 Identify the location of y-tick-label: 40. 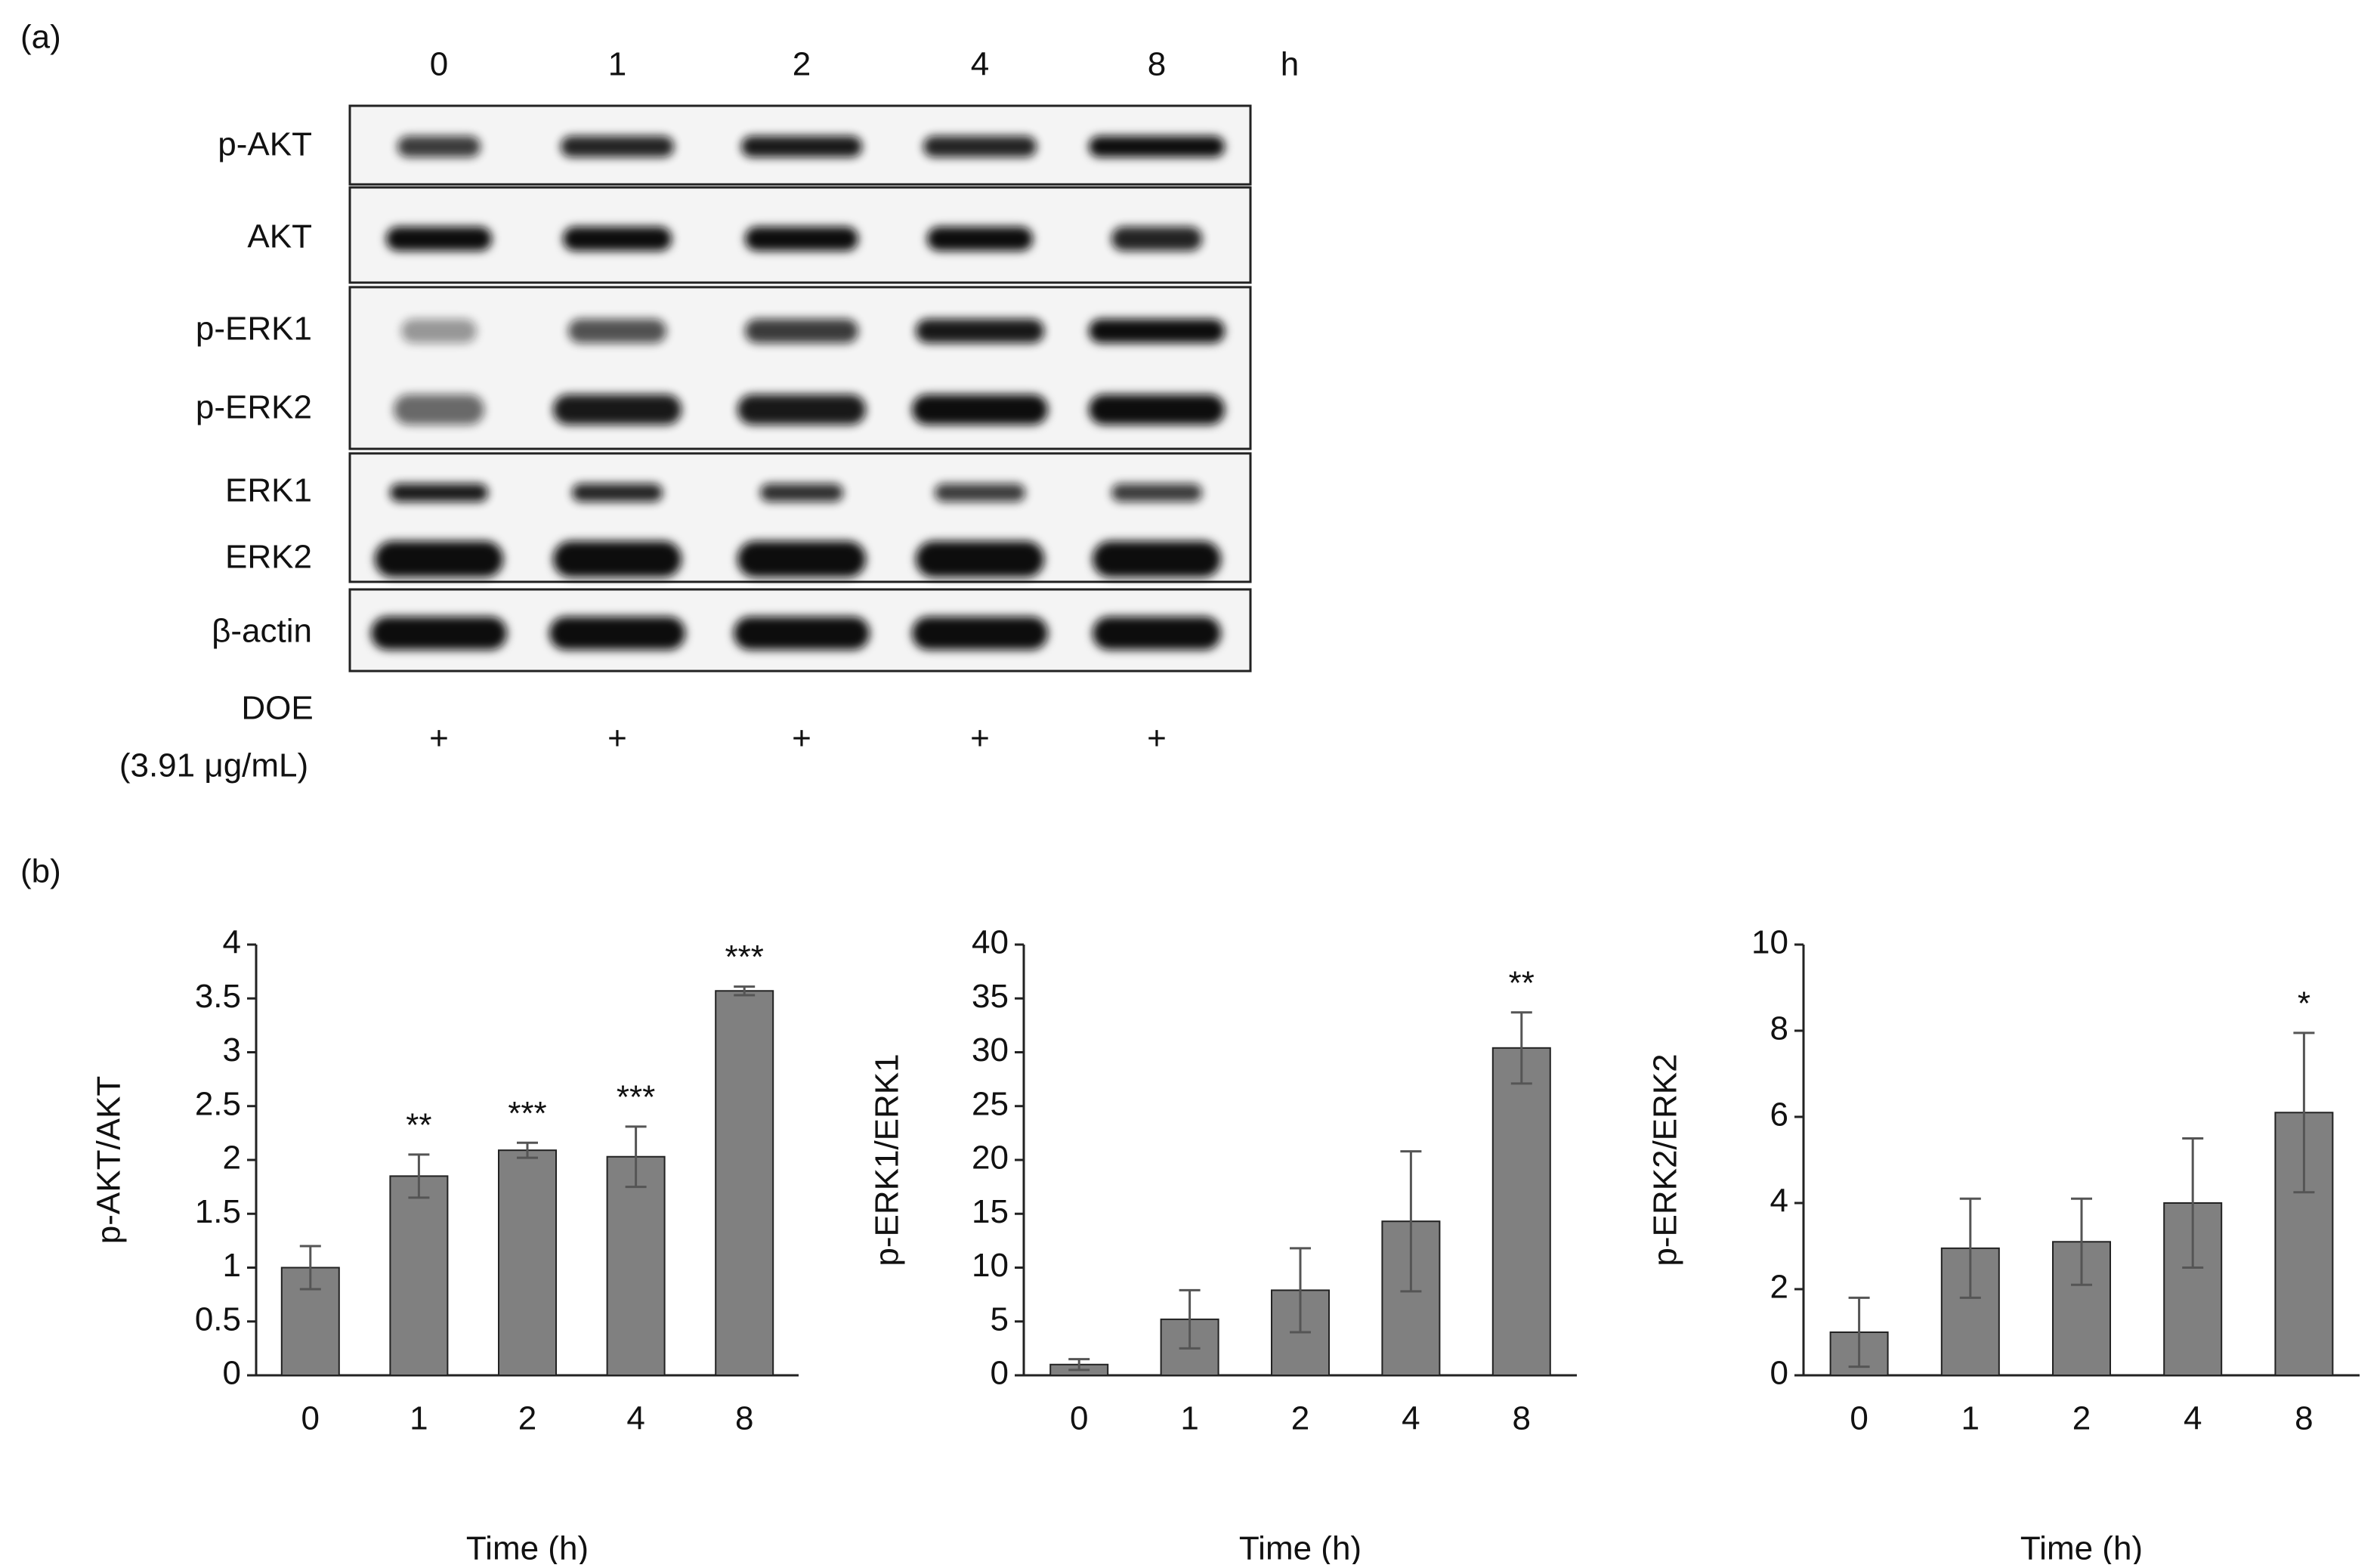
(990, 942).